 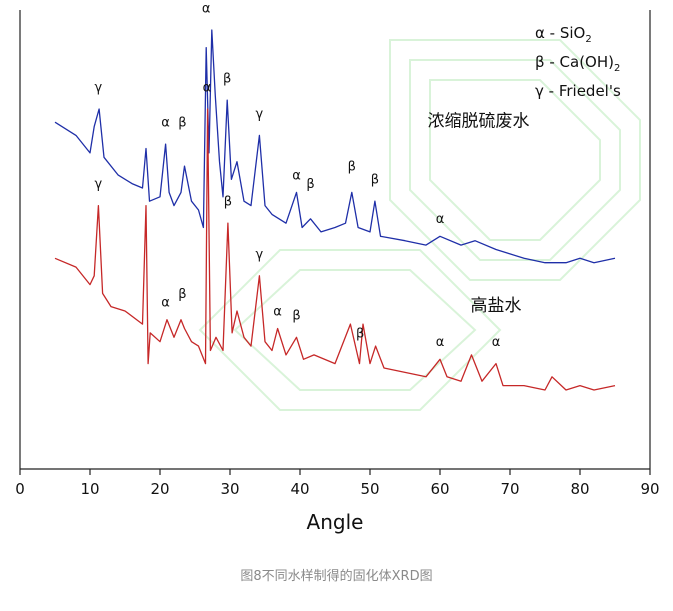 What do you see at coordinates (369, 489) in the screenshot?
I see `x-tick-label: 50` at bounding box center [369, 489].